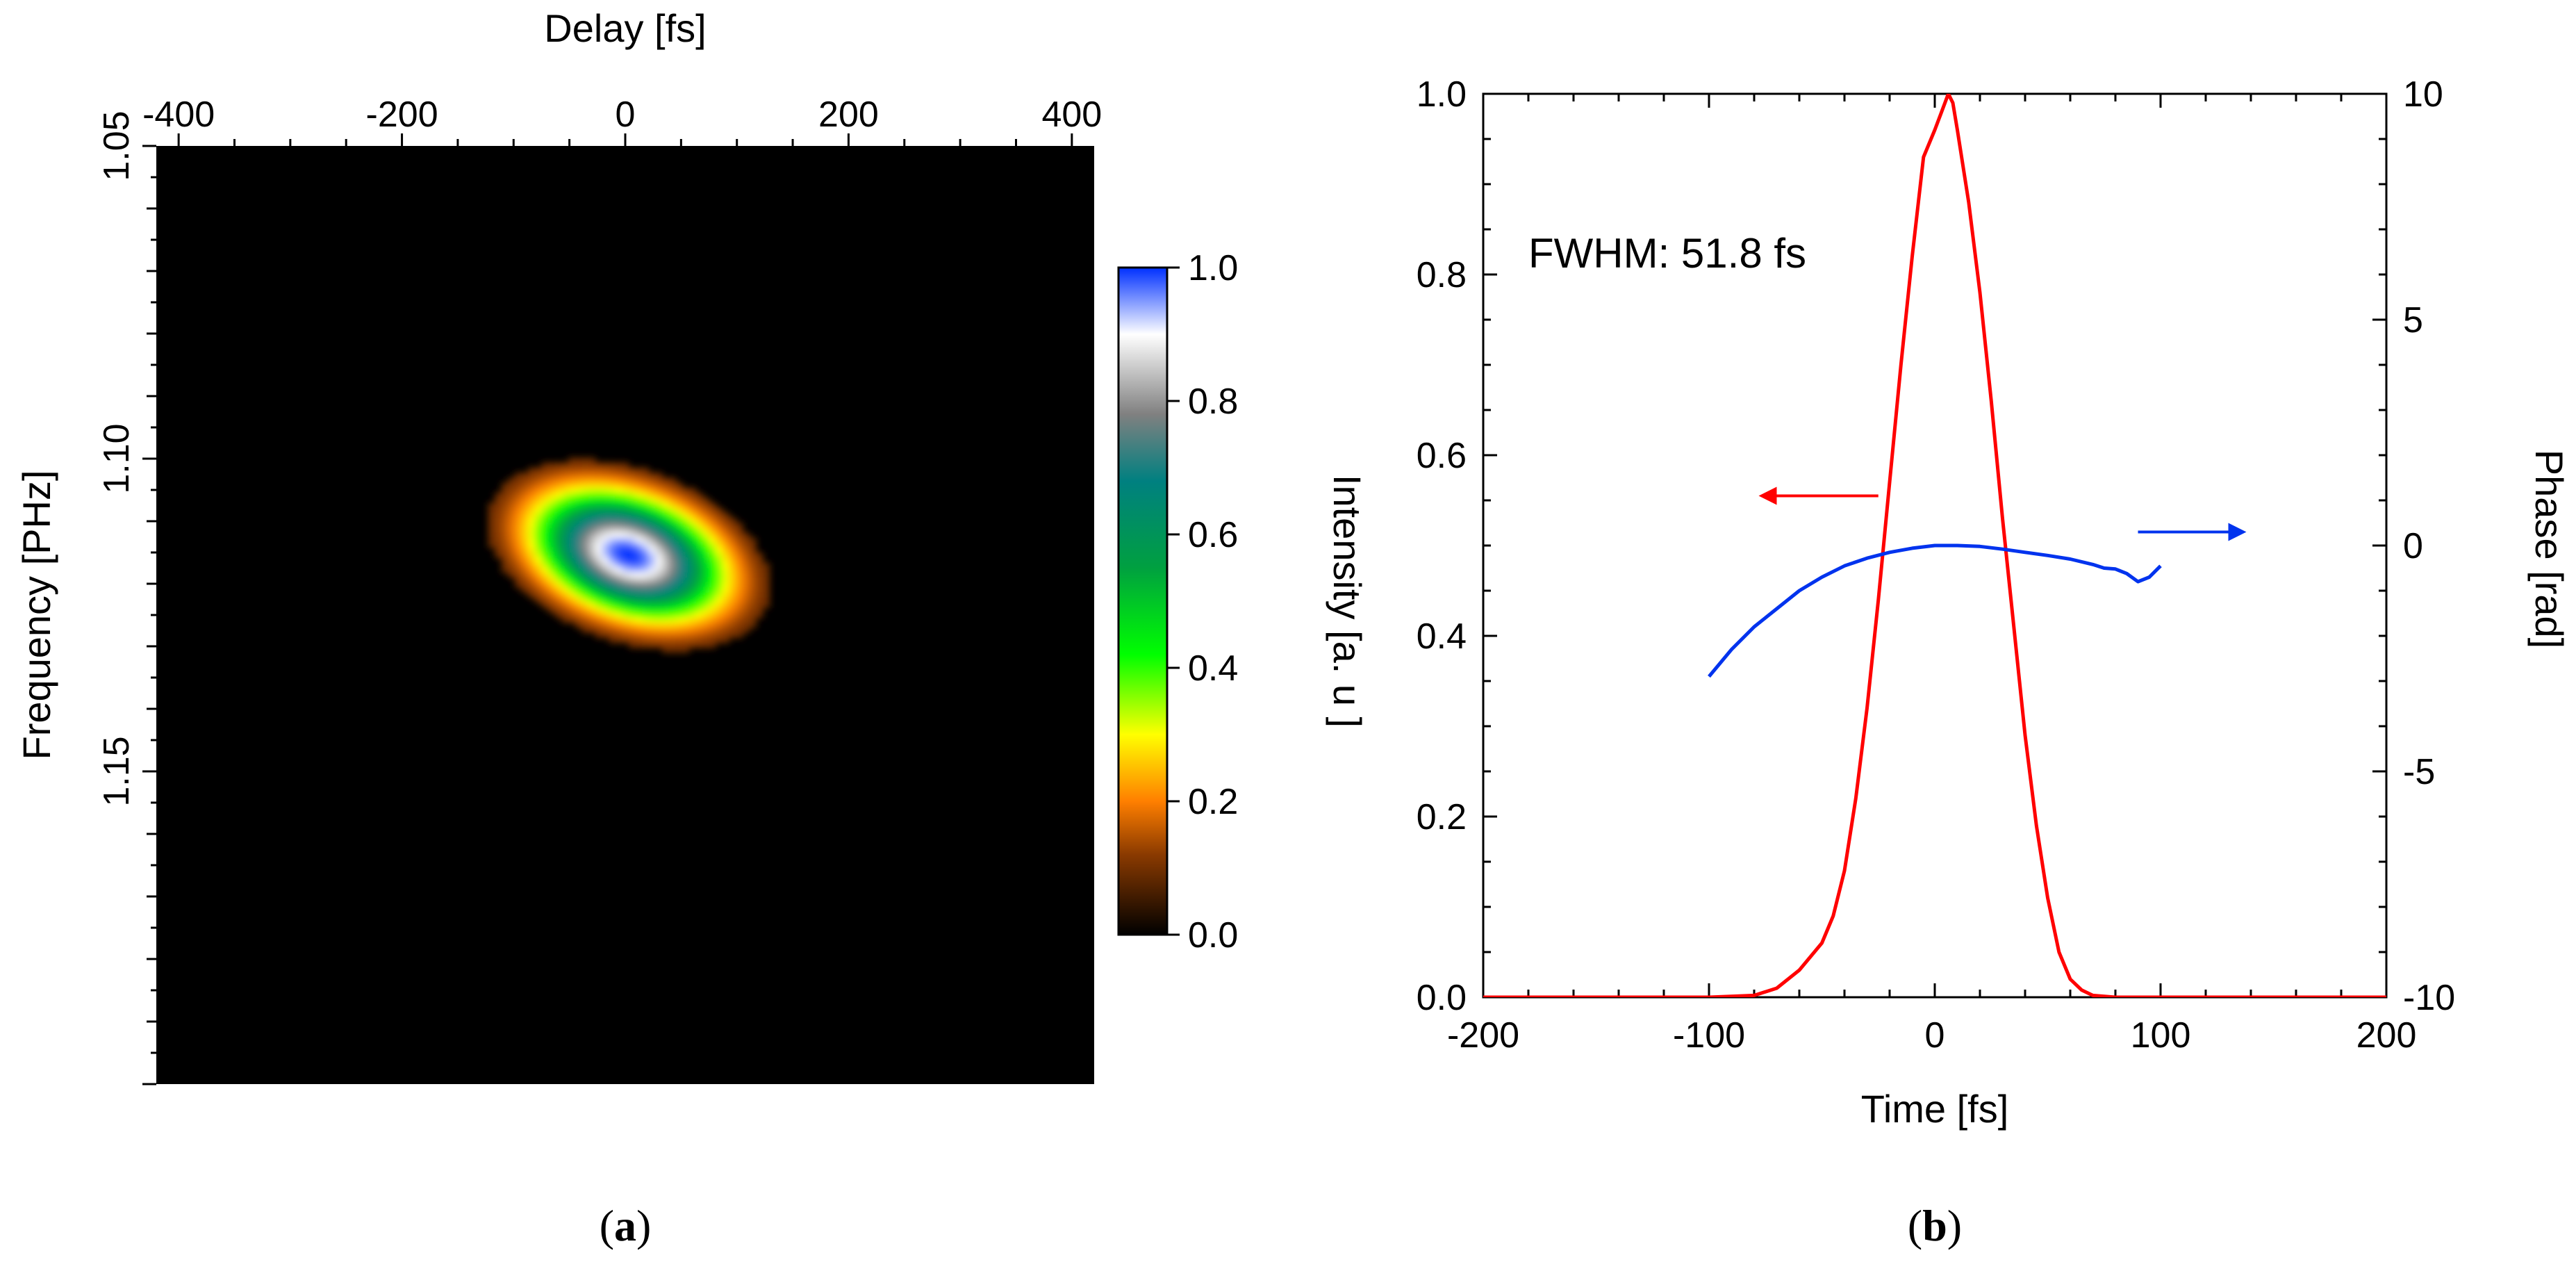 The image size is (2576, 1262). Describe the element at coordinates (1071, 115) in the screenshot. I see `heatmap-x-tick-label: 400` at that location.